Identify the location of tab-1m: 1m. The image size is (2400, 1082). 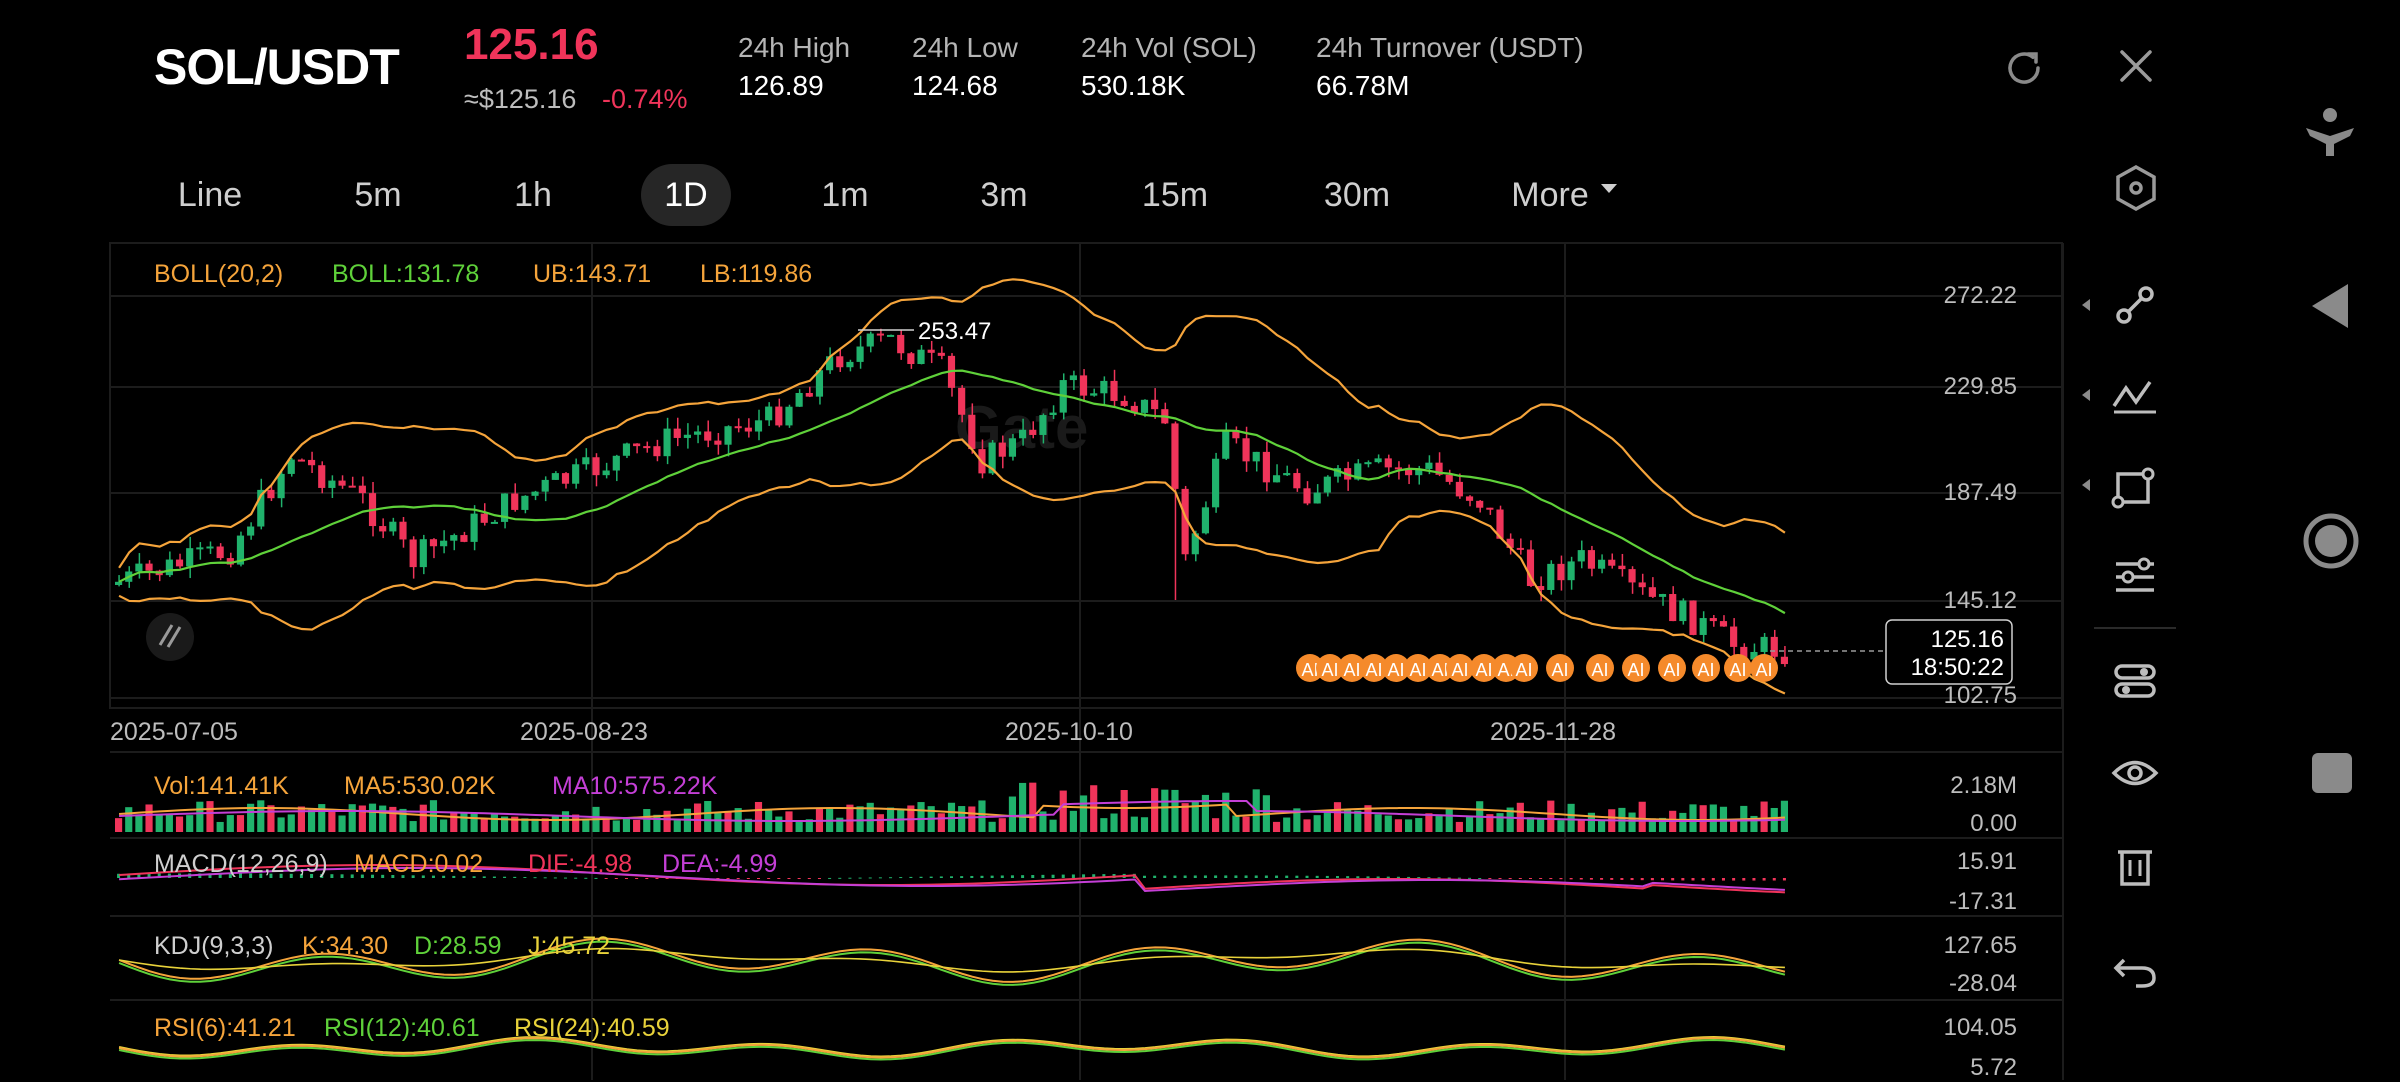
(845, 195).